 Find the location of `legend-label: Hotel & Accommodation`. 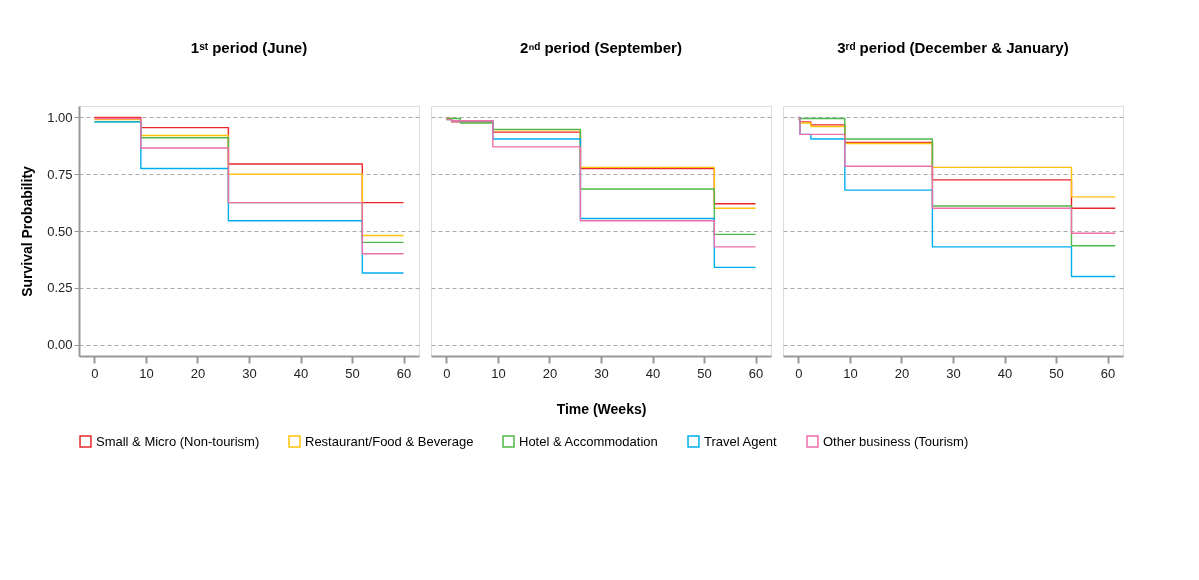

legend-label: Hotel & Accommodation is located at coordinates (588, 441).